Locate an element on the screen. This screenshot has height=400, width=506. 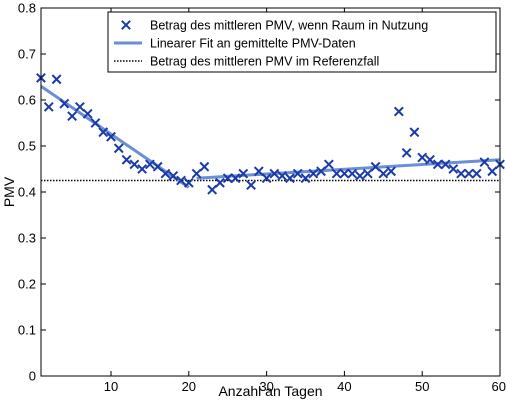
x-tick-label: 40 is located at coordinates (344, 386).